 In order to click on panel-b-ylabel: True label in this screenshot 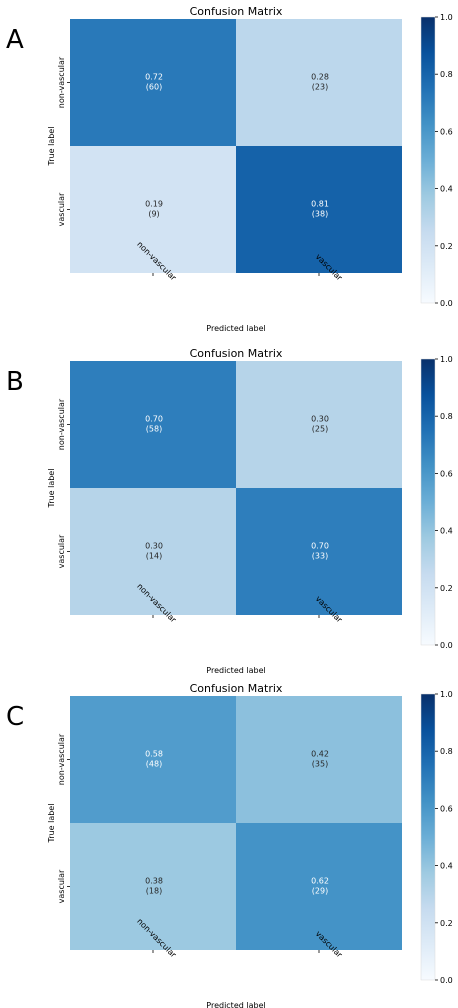, I will do `click(51, 489)`.